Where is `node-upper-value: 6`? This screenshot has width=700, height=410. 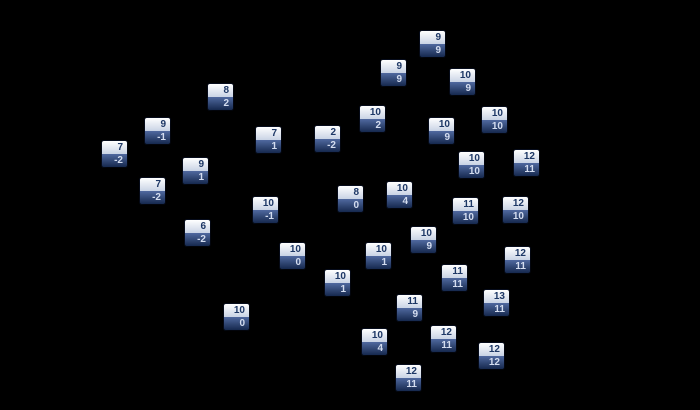
node-upper-value: 6 is located at coordinates (197, 226).